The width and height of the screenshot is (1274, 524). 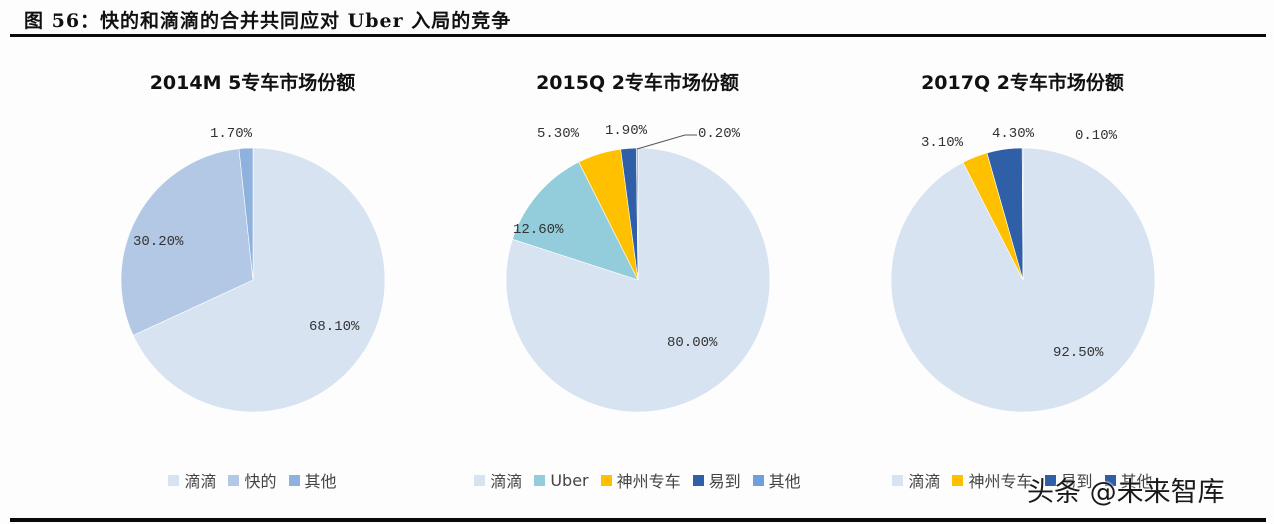 I want to click on pie-chart: 80.00% 12.60% 5.30% 1.90% 0.20%, so click(x=638, y=268).